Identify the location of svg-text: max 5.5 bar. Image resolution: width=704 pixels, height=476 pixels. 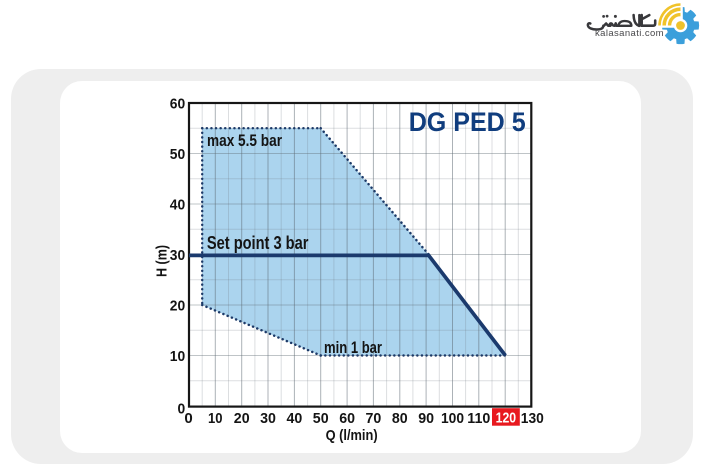
(244, 141).